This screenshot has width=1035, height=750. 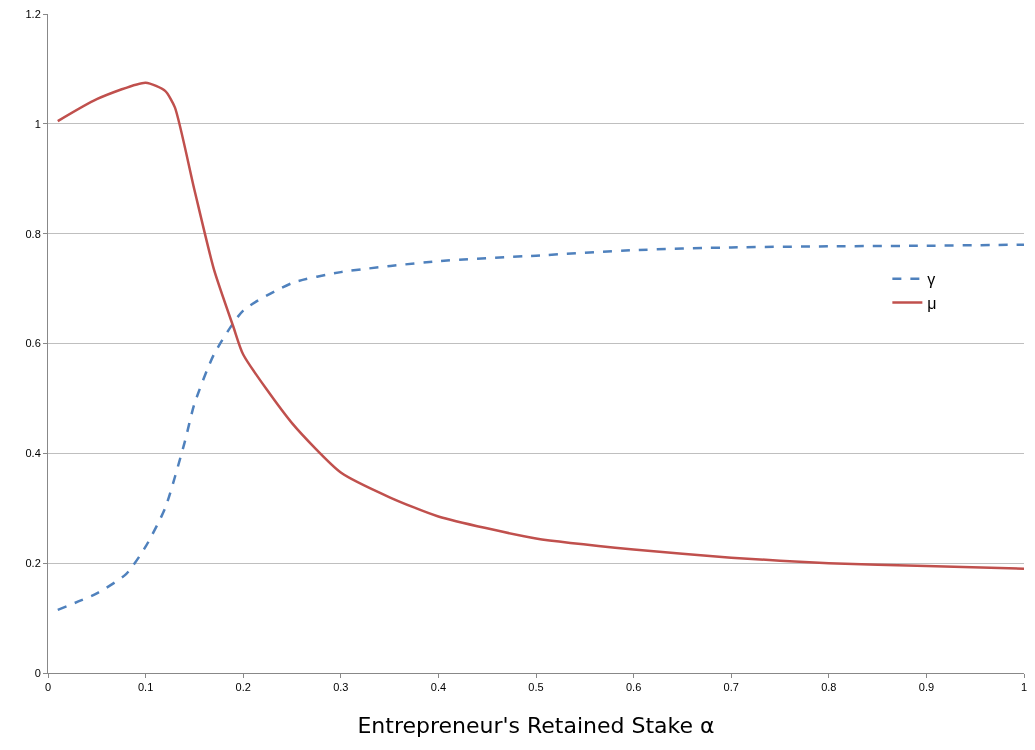 I want to click on x-tick-label: 0.1, so click(x=145, y=687).